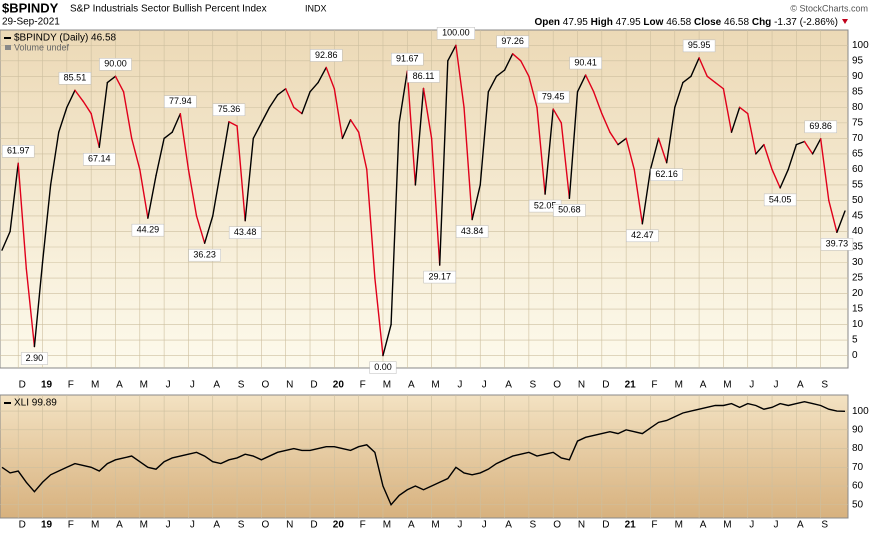 The height and width of the screenshot is (534, 872). What do you see at coordinates (699, 45) in the screenshot?
I see `data-label: 95.95` at bounding box center [699, 45].